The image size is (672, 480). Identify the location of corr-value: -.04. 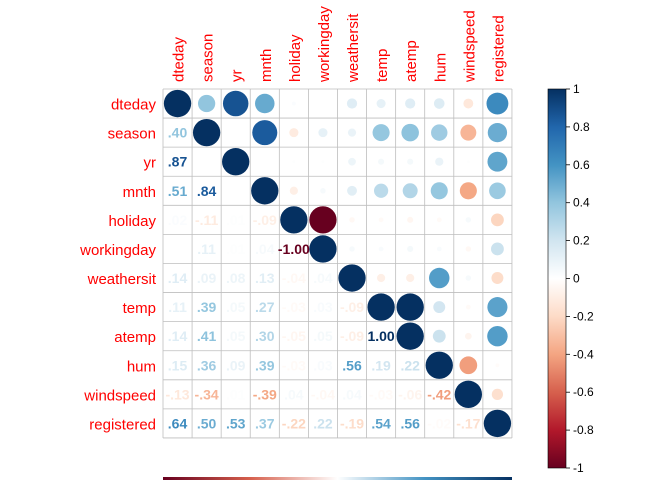
(294, 278).